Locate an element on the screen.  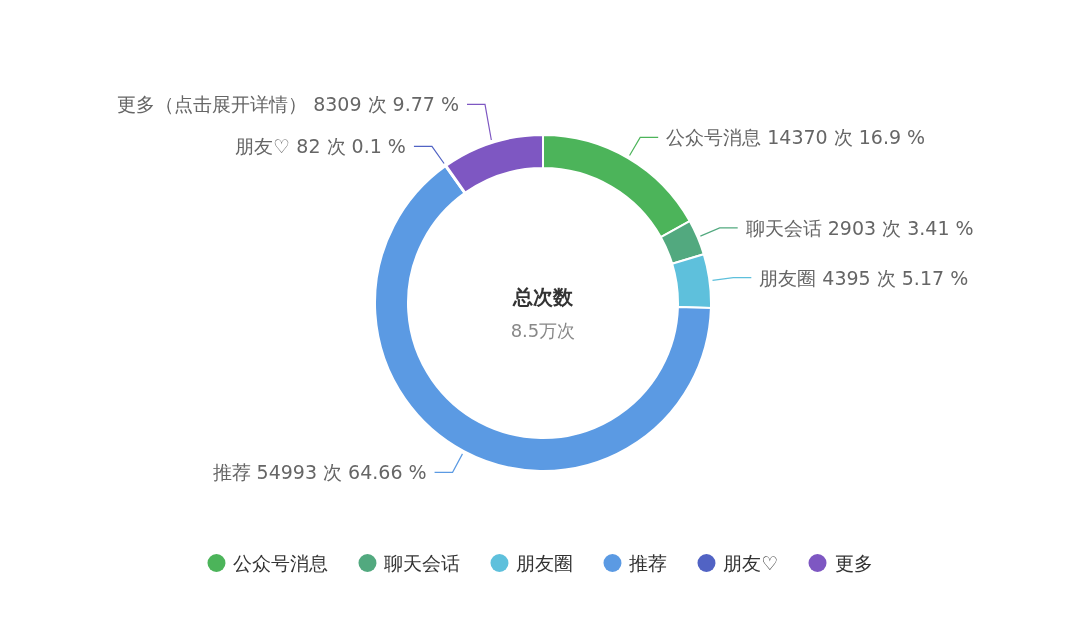
legend-label: 朋友♡ is located at coordinates (751, 563).